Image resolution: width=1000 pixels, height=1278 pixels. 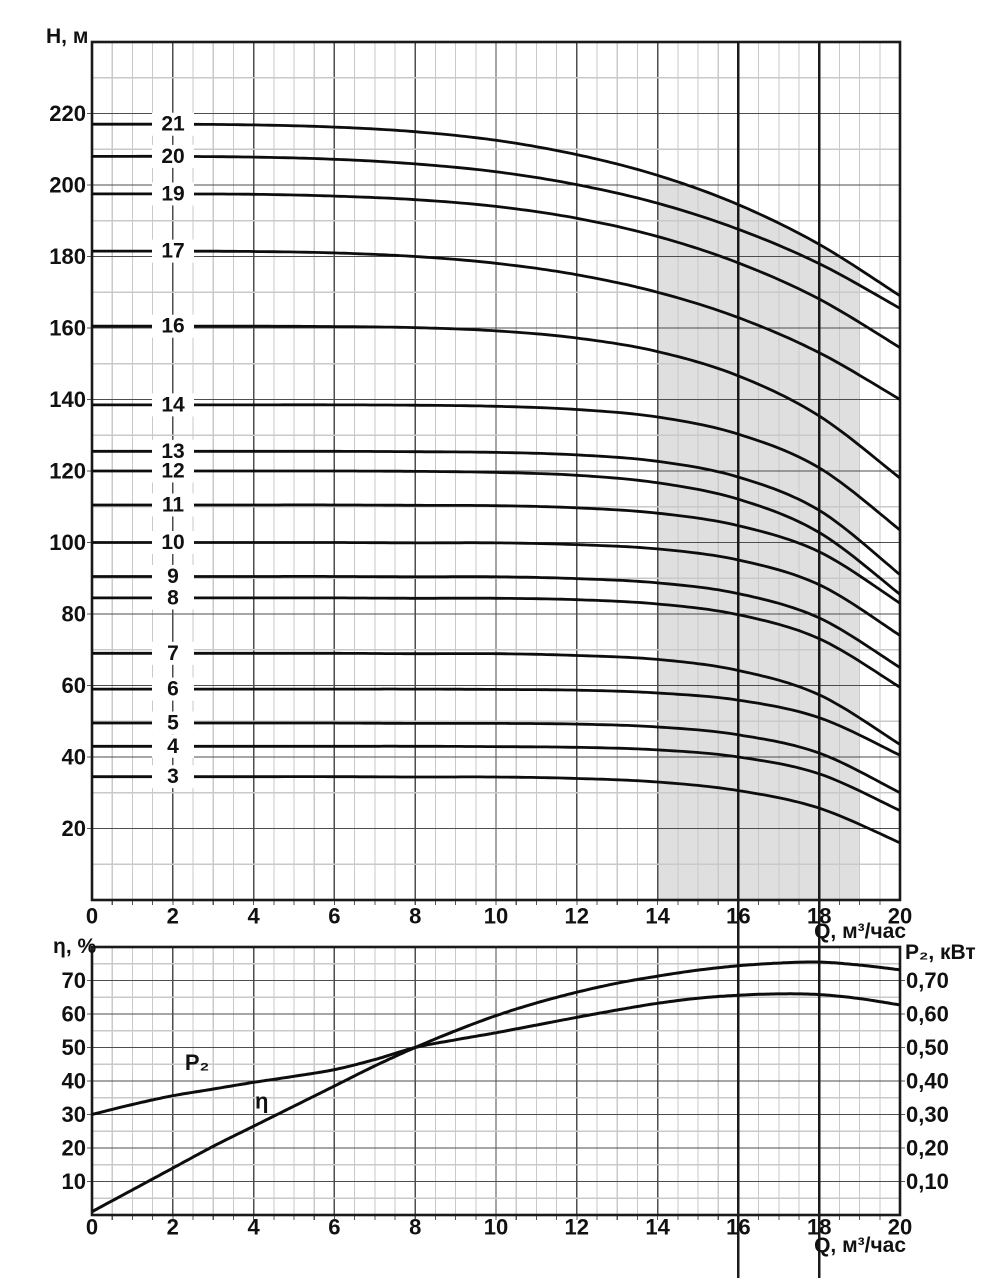 What do you see at coordinates (172, 451) in the screenshot?
I see `stage-label-13: 13` at bounding box center [172, 451].